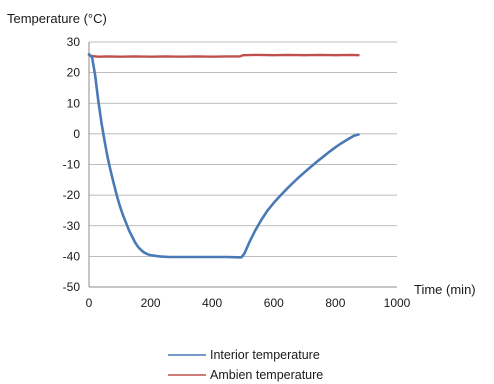 This screenshot has height=384, width=494. I want to click on y-tick-label: 20, so click(74, 73).